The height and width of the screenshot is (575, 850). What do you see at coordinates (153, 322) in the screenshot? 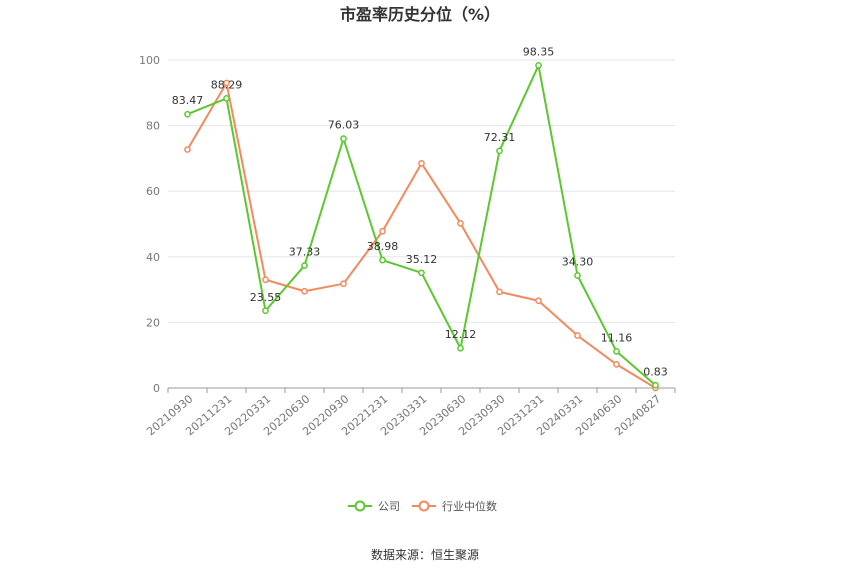
I see `y-tick-label: 20` at bounding box center [153, 322].